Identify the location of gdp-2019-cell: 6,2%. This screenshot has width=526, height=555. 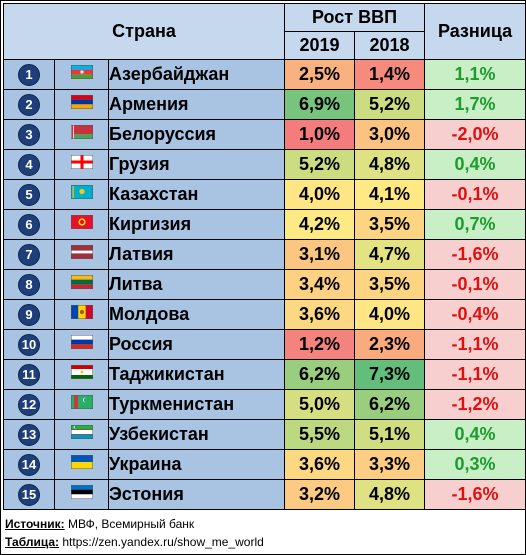
(320, 374).